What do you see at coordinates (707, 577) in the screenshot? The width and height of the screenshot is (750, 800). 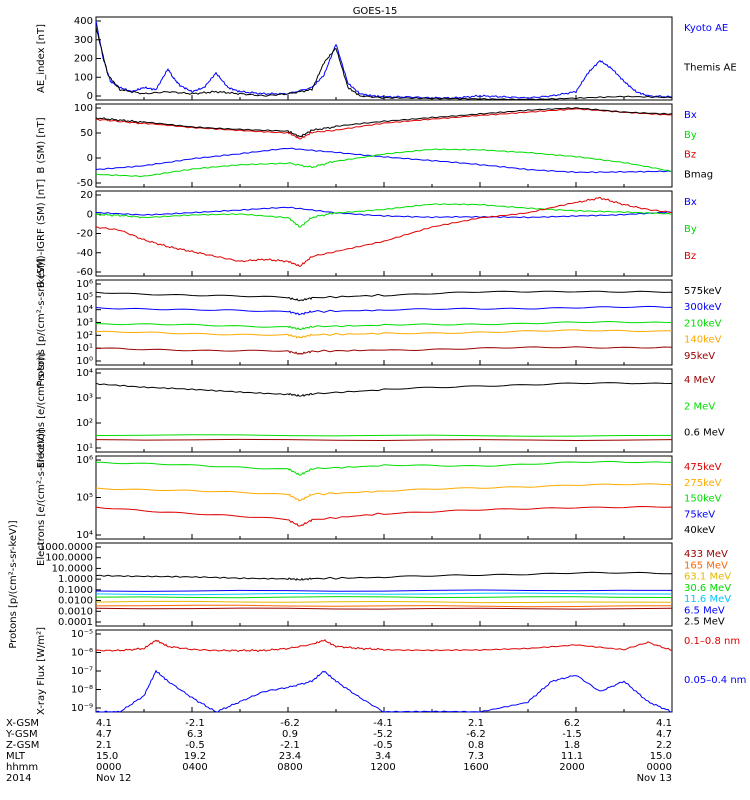 I see `legend-entry: 63.1 MeV` at bounding box center [707, 577].